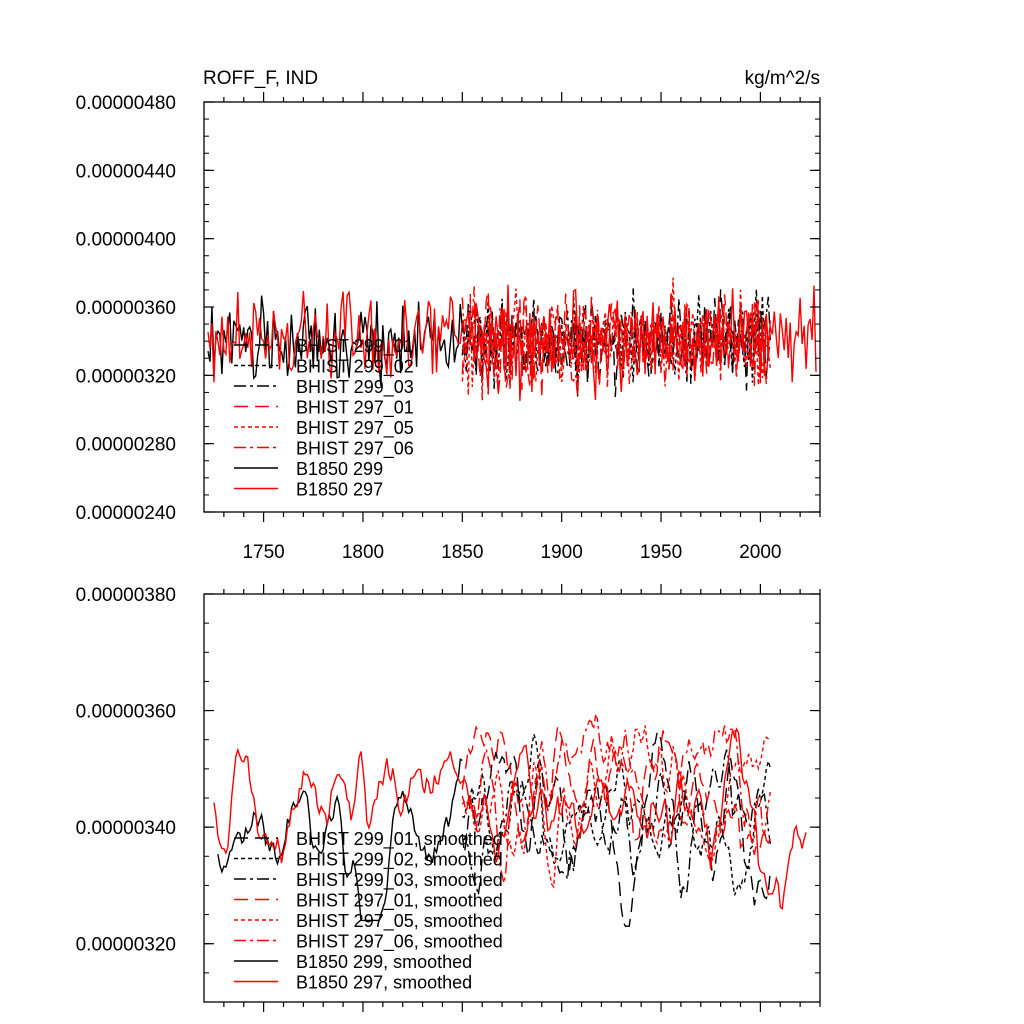 The image size is (1024, 1024). What do you see at coordinates (399, 901) in the screenshot?
I see `legend-label: BHIST 297_01, smoothed` at bounding box center [399, 901].